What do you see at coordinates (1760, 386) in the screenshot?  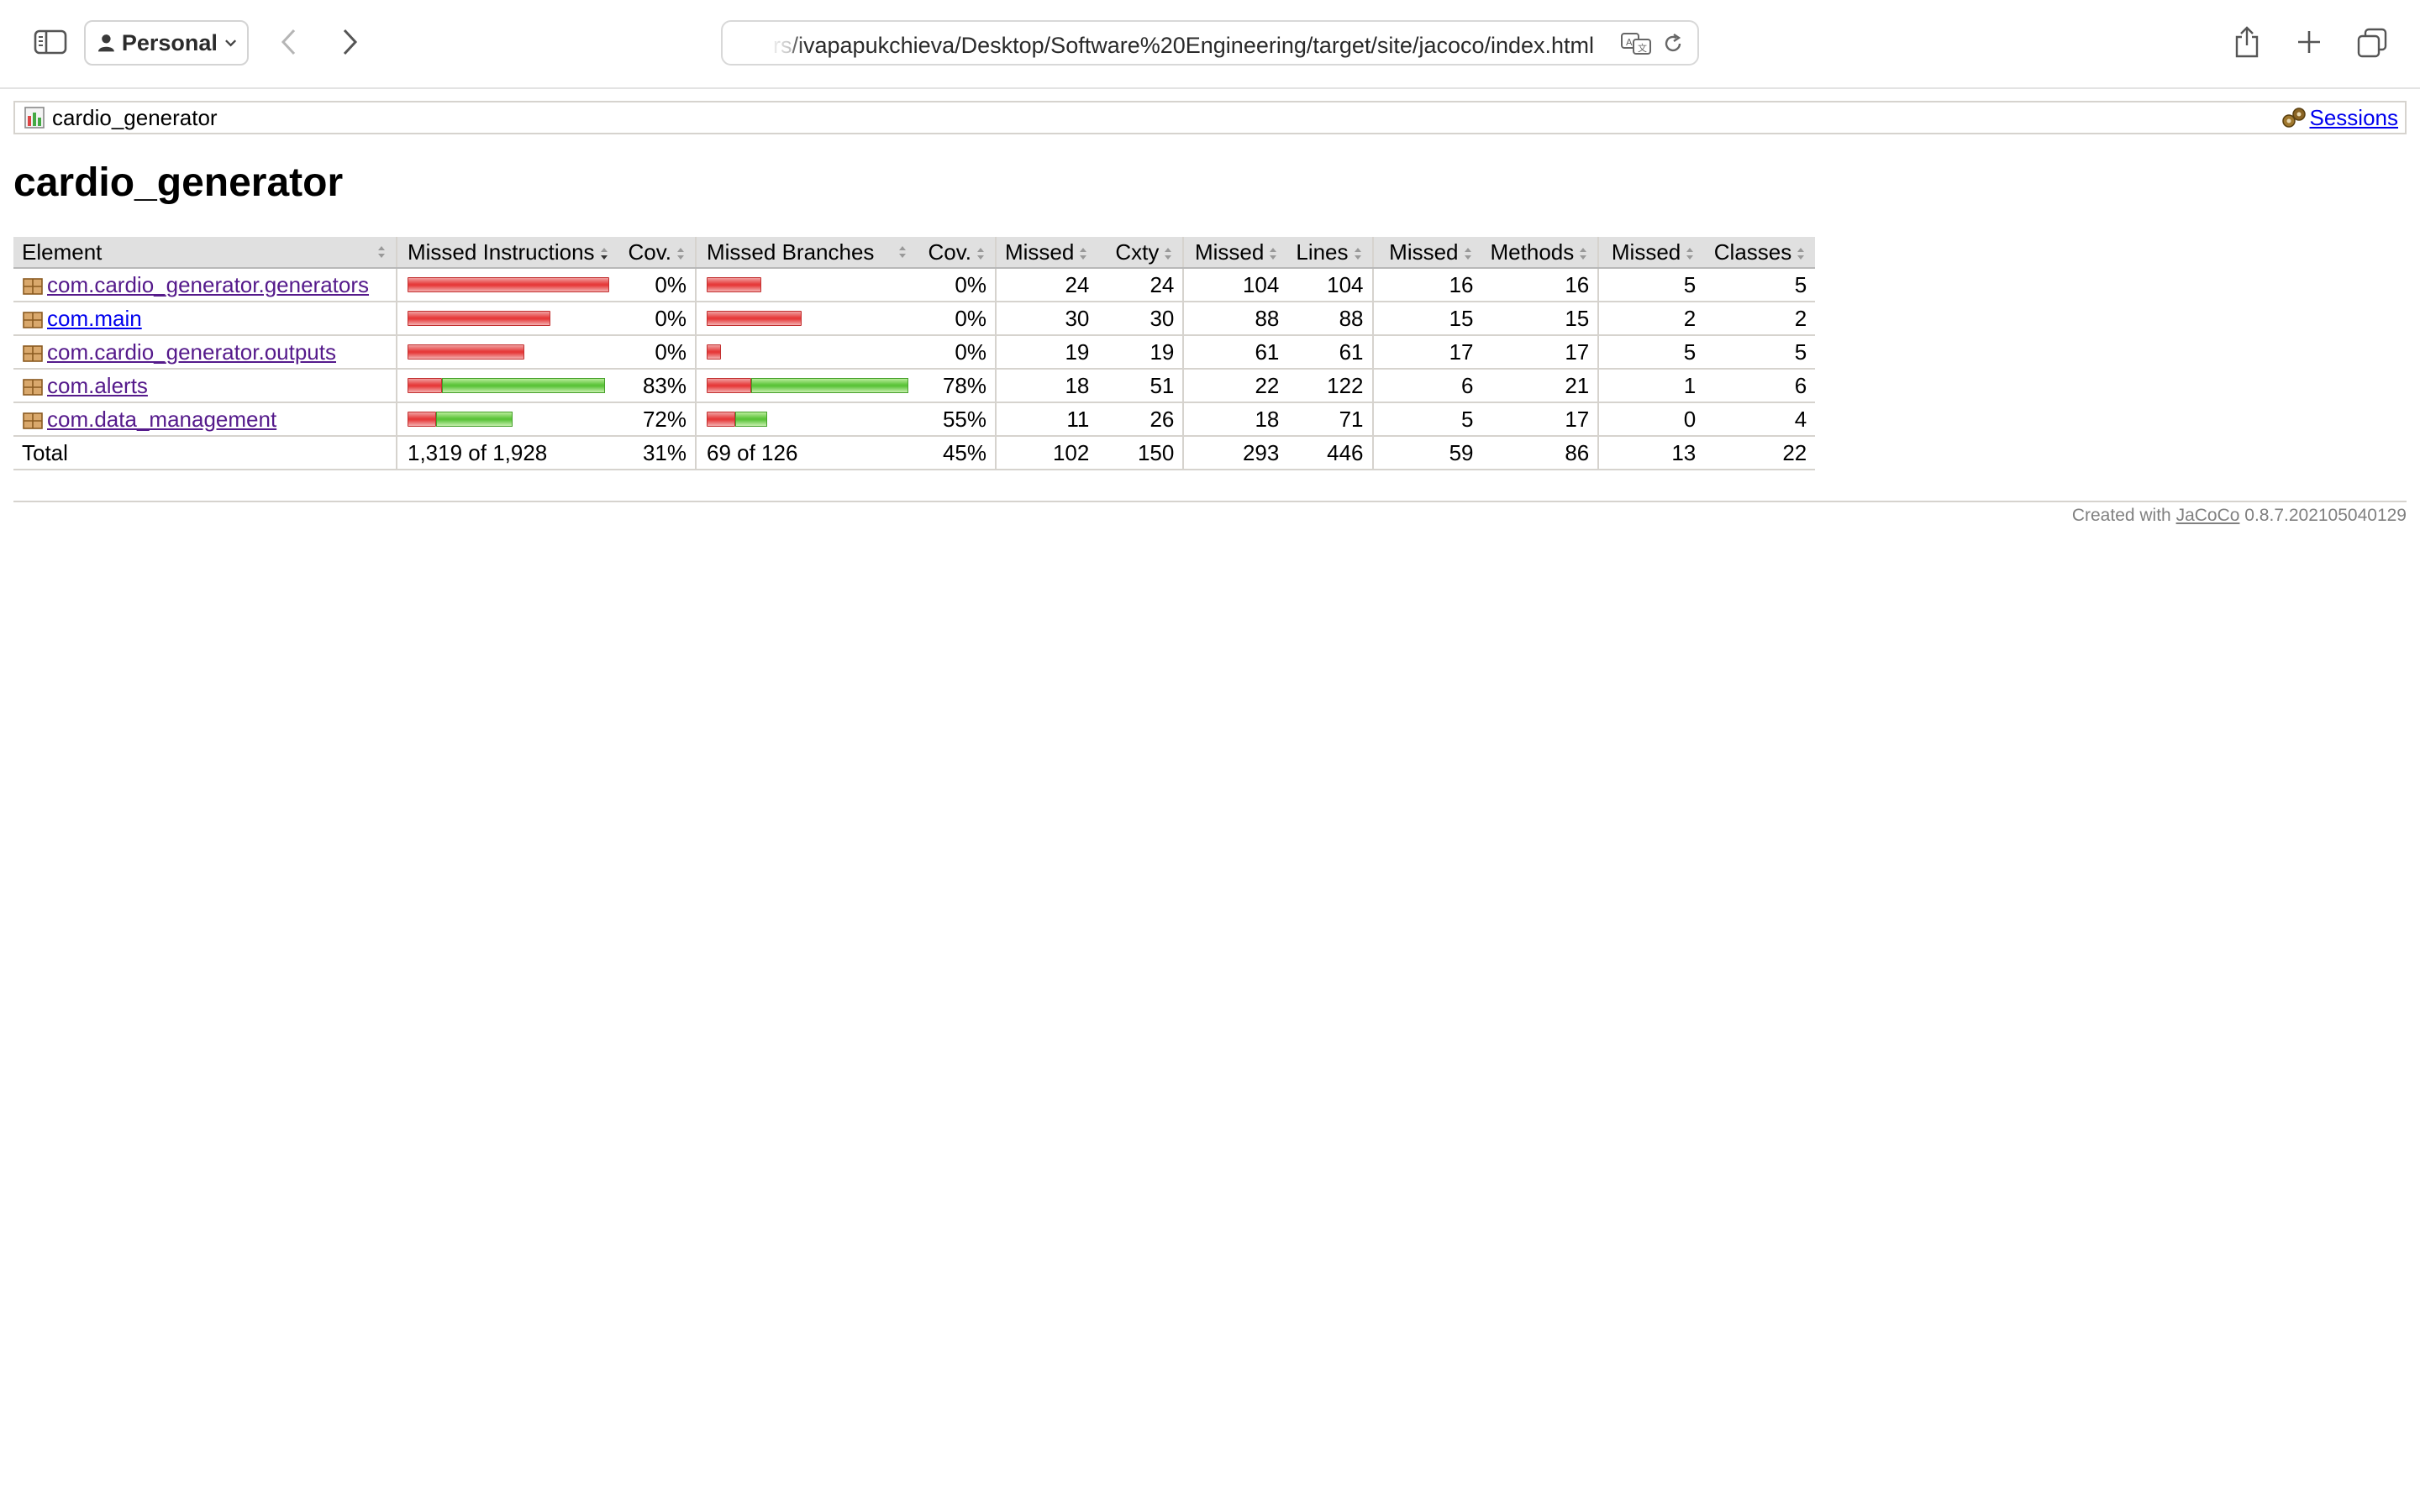 I see `classes: 6` at bounding box center [1760, 386].